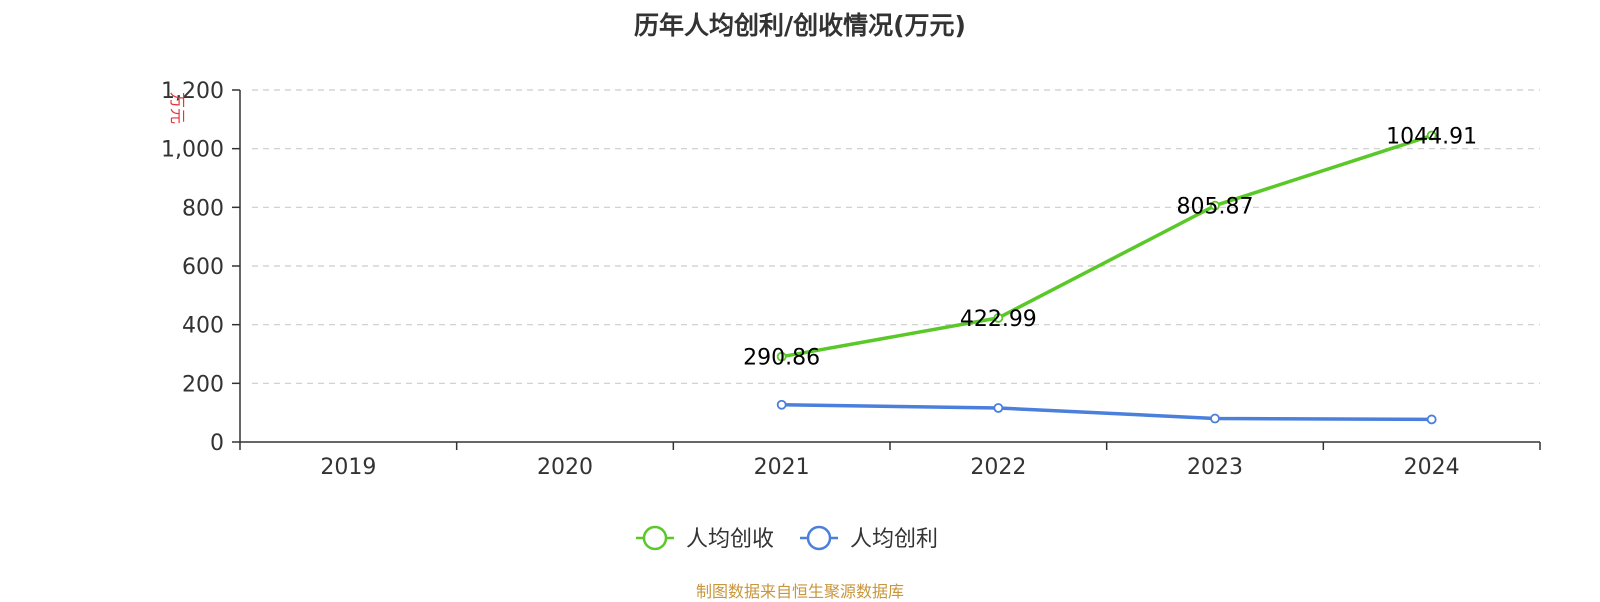  What do you see at coordinates (998, 467) in the screenshot?
I see `x-tick-label: 2022` at bounding box center [998, 467].